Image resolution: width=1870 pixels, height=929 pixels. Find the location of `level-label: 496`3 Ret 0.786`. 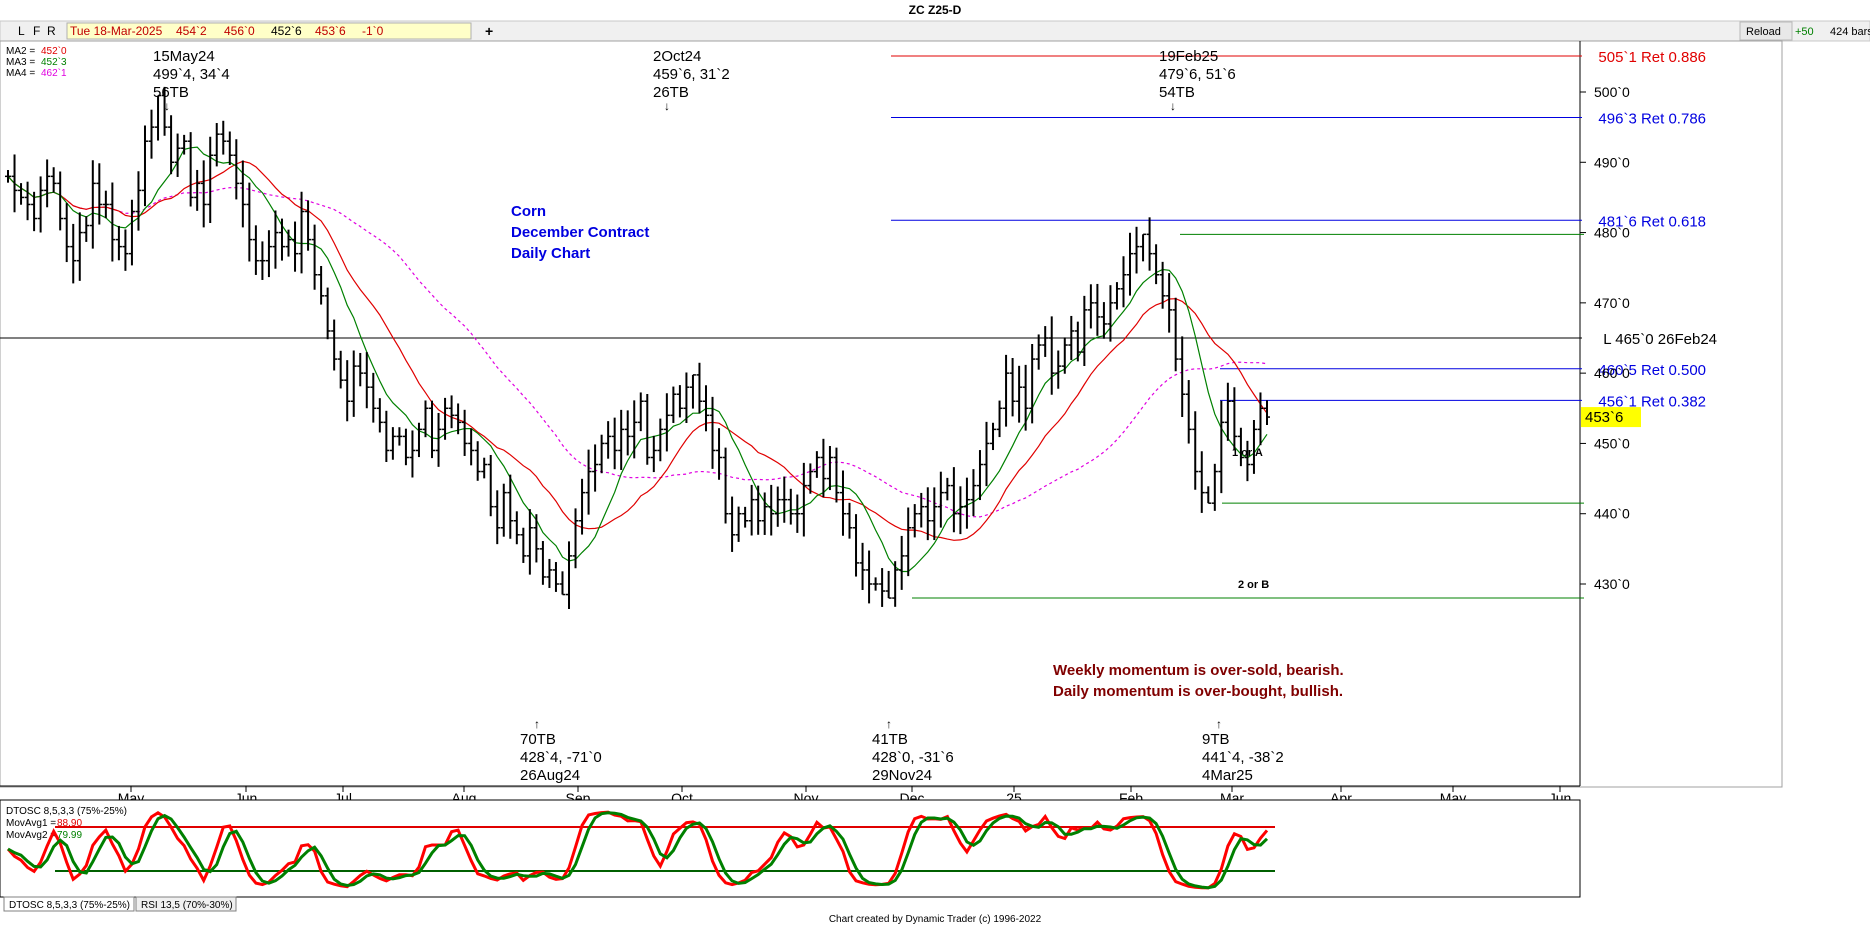

level-label: 496`3 Ret 0.786 is located at coordinates (1652, 118).